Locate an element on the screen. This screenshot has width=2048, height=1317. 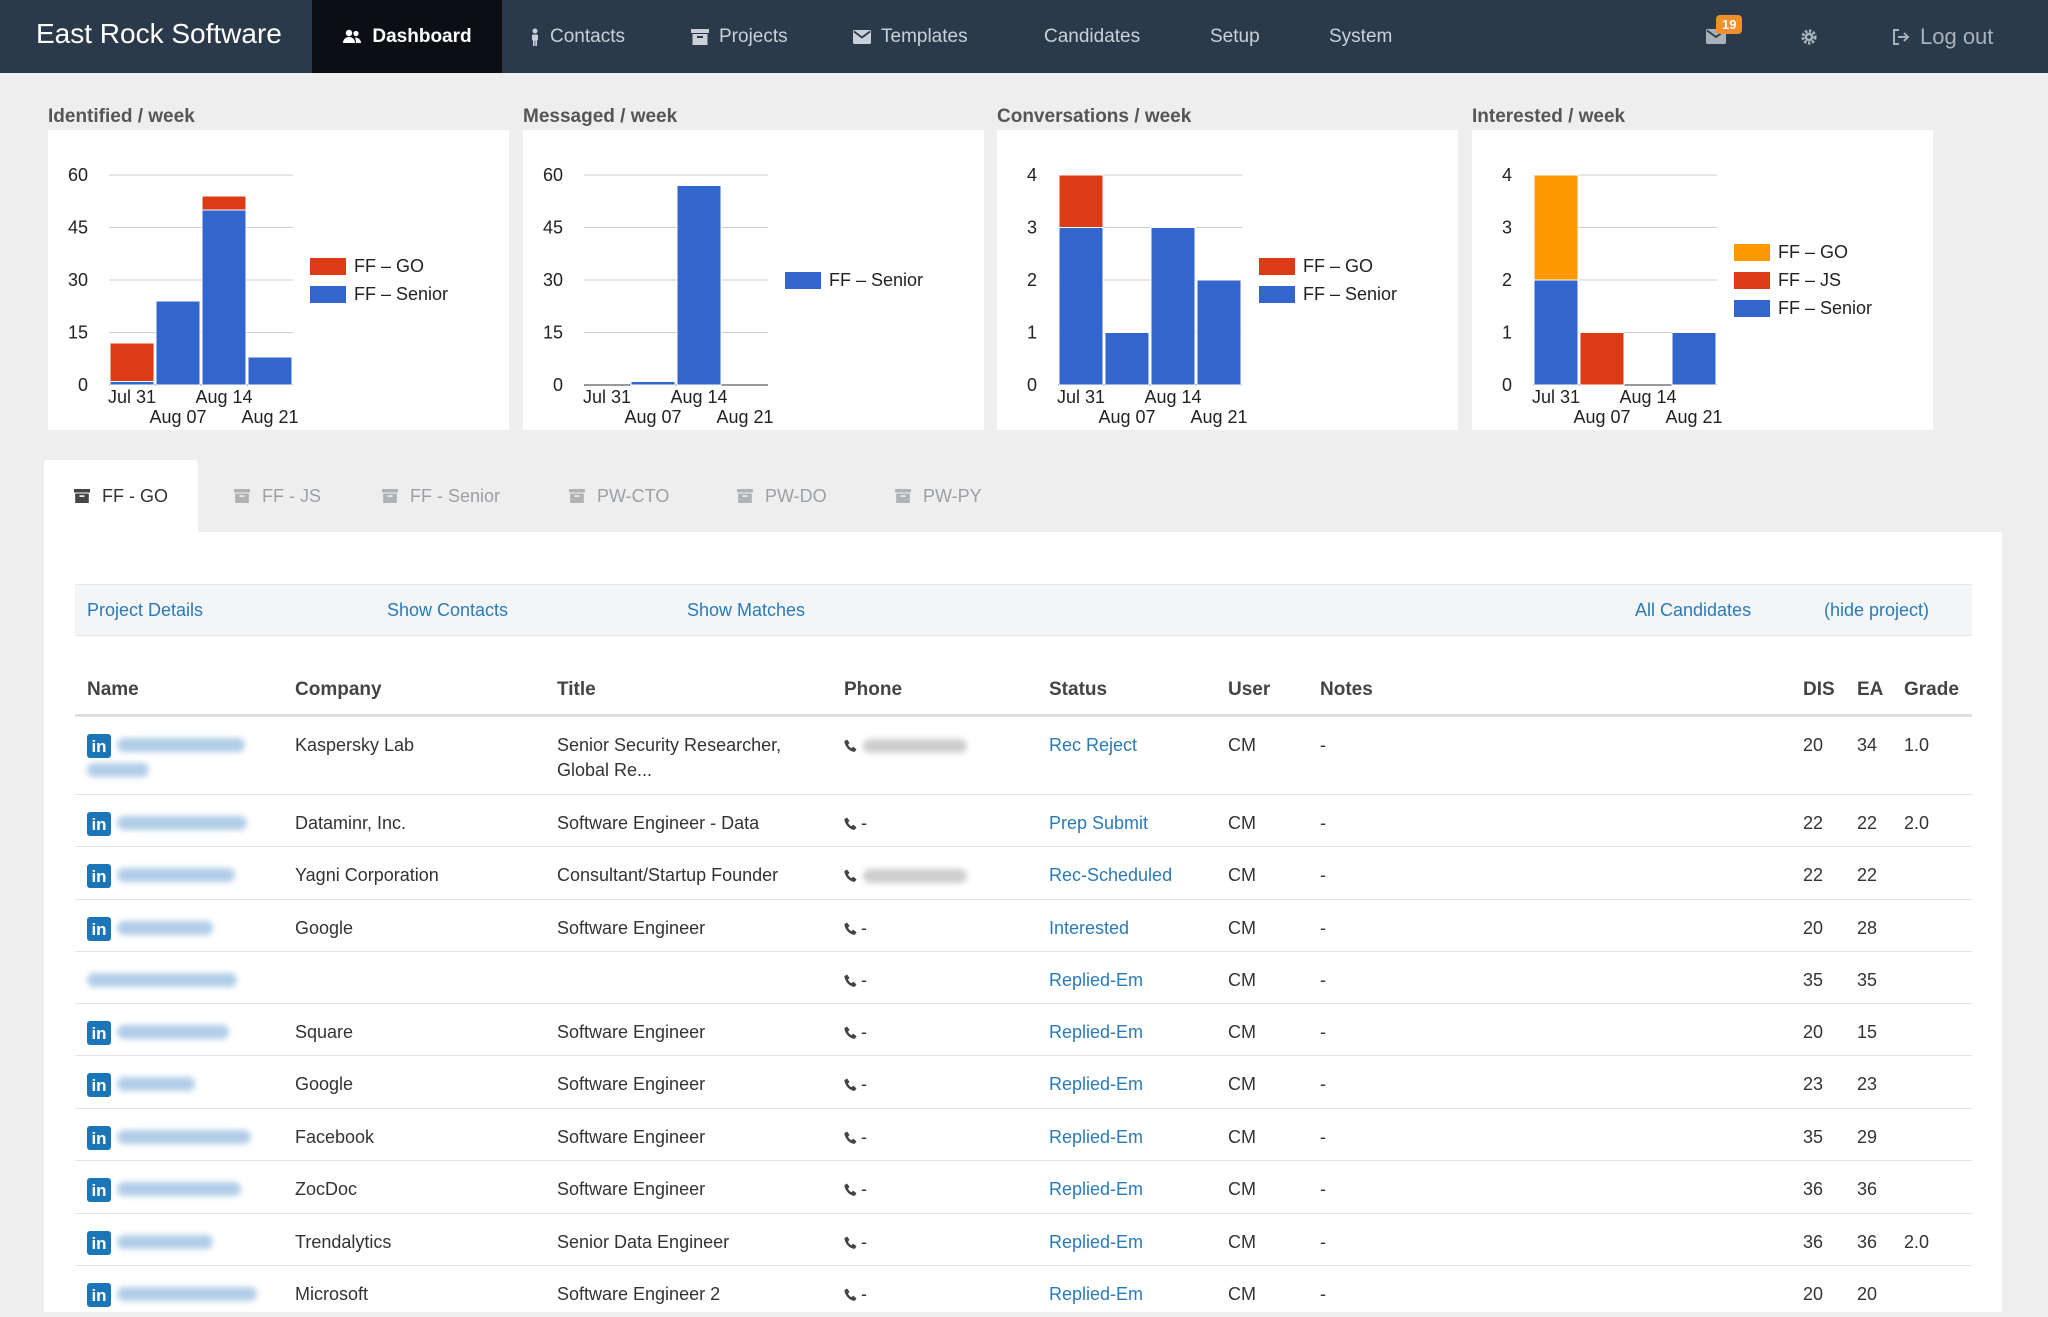
user-cell: CM is located at coordinates (1242, 1189).